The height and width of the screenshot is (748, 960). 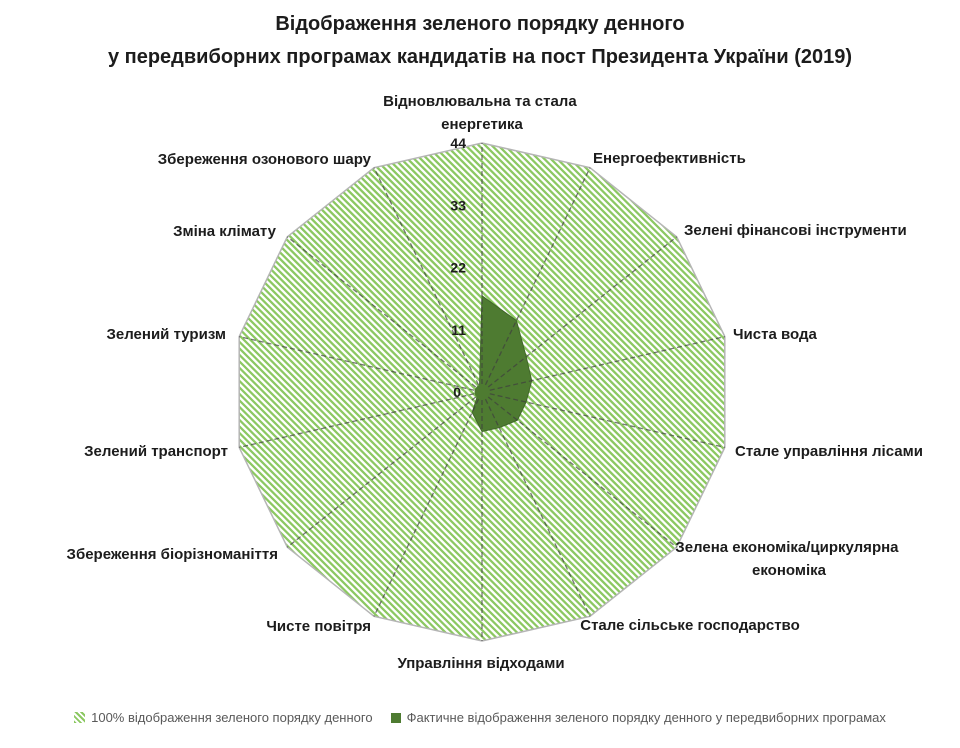 What do you see at coordinates (166, 334) in the screenshot?
I see `category-label-green-tourism: Зелений туризм` at bounding box center [166, 334].